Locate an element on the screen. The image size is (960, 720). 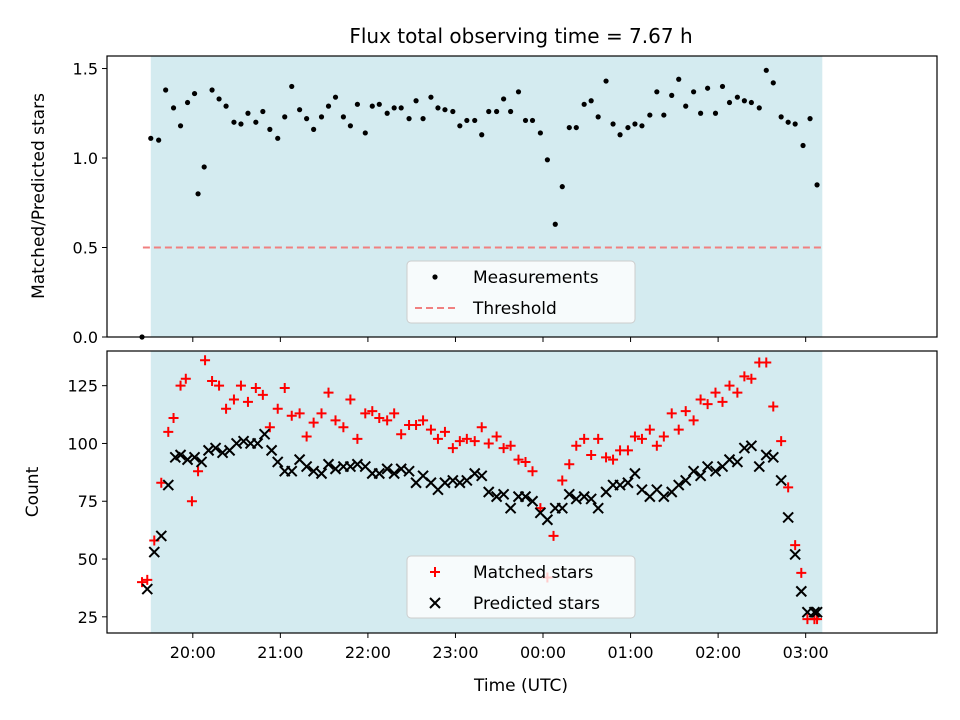
bottom-legend: Matched stars Predicted stars is located at coordinates (521, 587).